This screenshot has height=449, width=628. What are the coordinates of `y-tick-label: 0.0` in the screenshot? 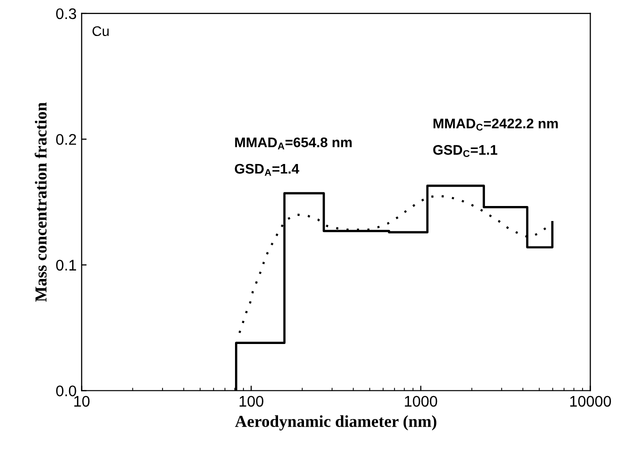 It's located at (66, 391).